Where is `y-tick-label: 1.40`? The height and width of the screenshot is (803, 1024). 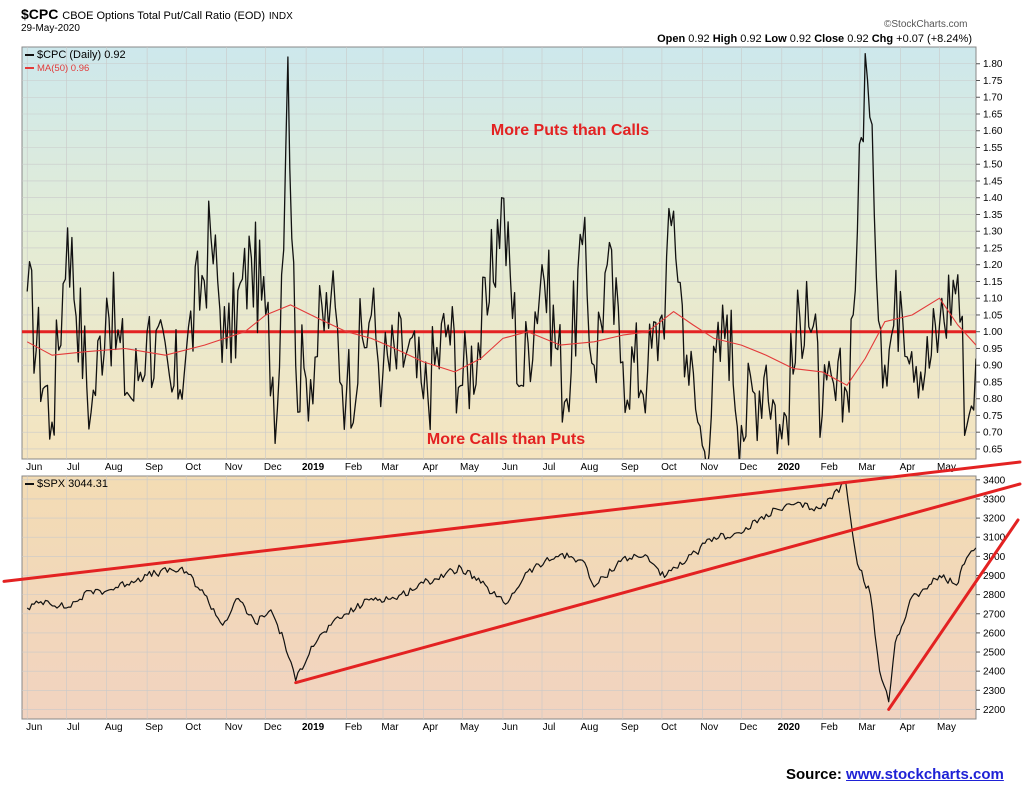
y-tick-label: 1.40 is located at coordinates (993, 198).